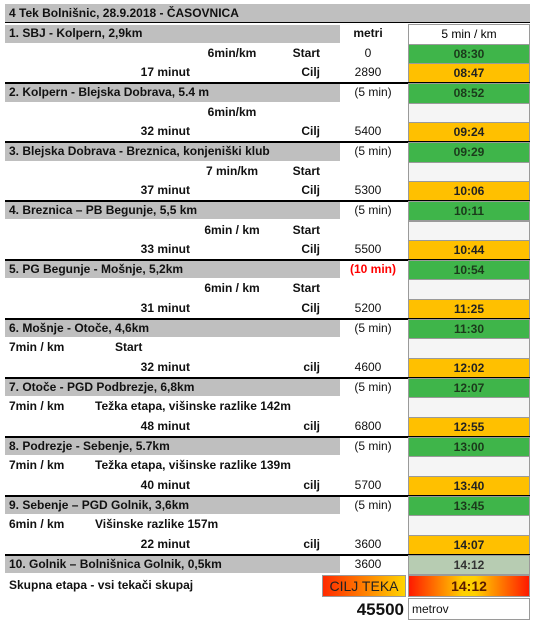 Image resolution: width=539 pixels, height=631 pixels. Describe the element at coordinates (469, 73) in the screenshot. I see `time-cell: 08:47` at that location.